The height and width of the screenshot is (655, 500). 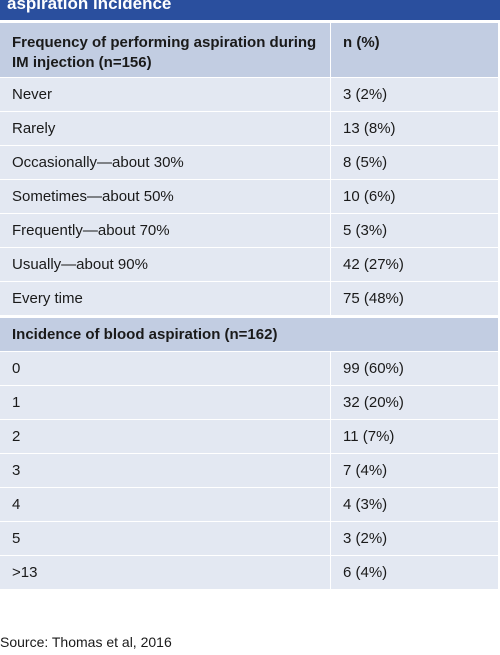 I want to click on row-value: 99 (60%), so click(x=373, y=368).